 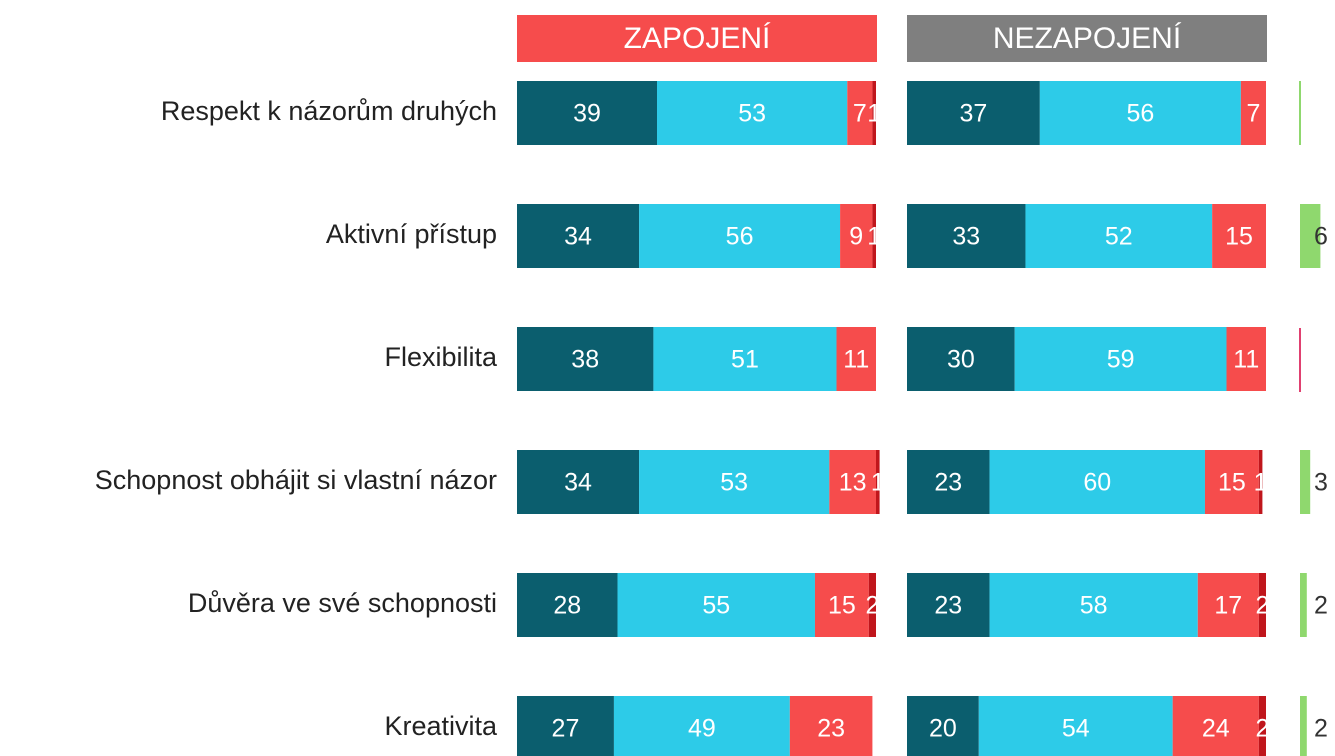 I want to click on bar-label: 27, so click(x=566, y=729).